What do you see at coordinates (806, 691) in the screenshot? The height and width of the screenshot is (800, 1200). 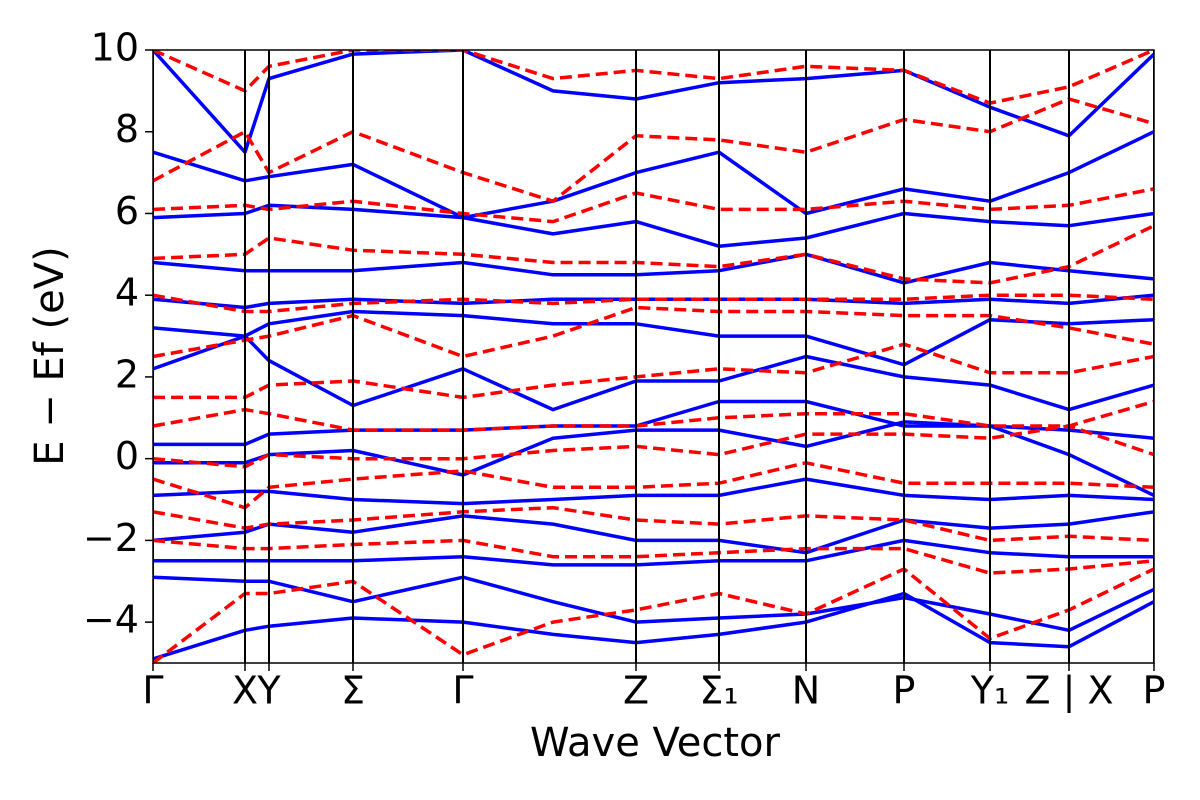 I see `x-tick-label: N` at bounding box center [806, 691].